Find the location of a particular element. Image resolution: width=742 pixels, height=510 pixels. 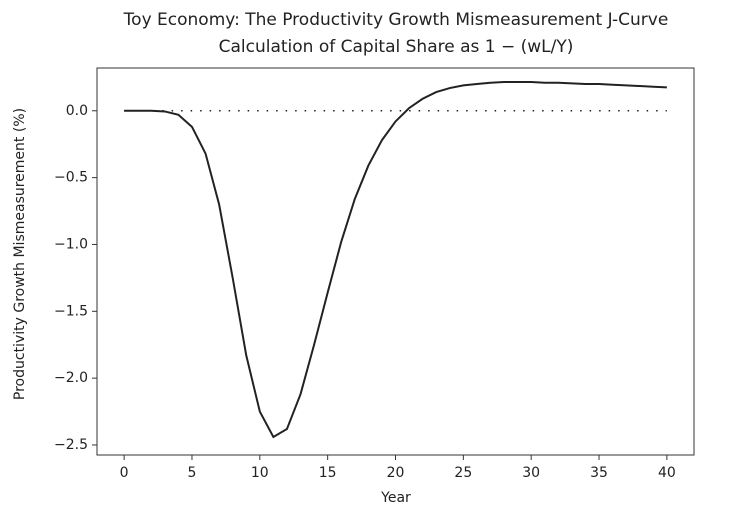

x-tick-label: 0 is located at coordinates (124, 473).